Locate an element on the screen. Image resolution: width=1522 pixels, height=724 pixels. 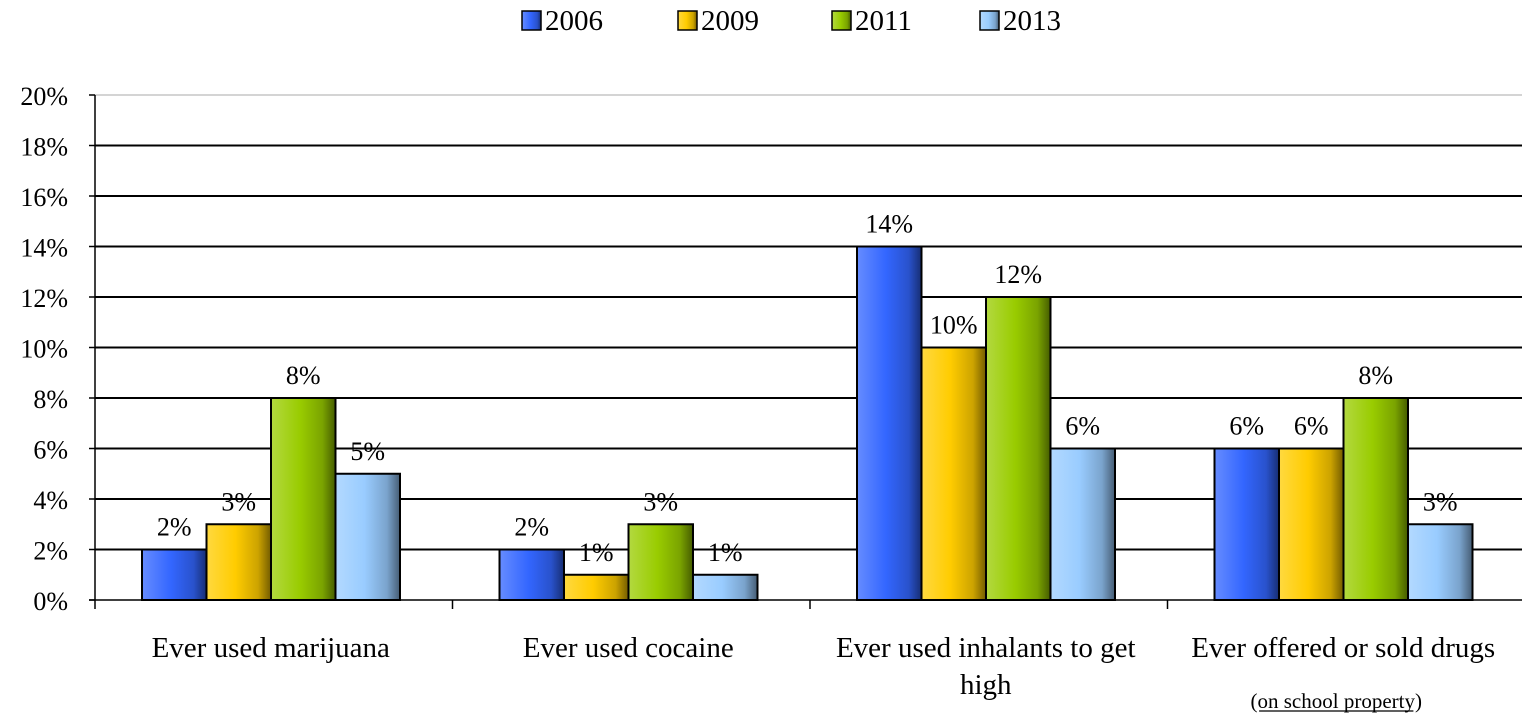
category-label: Ever used inhalants to get is located at coordinates (986, 648).